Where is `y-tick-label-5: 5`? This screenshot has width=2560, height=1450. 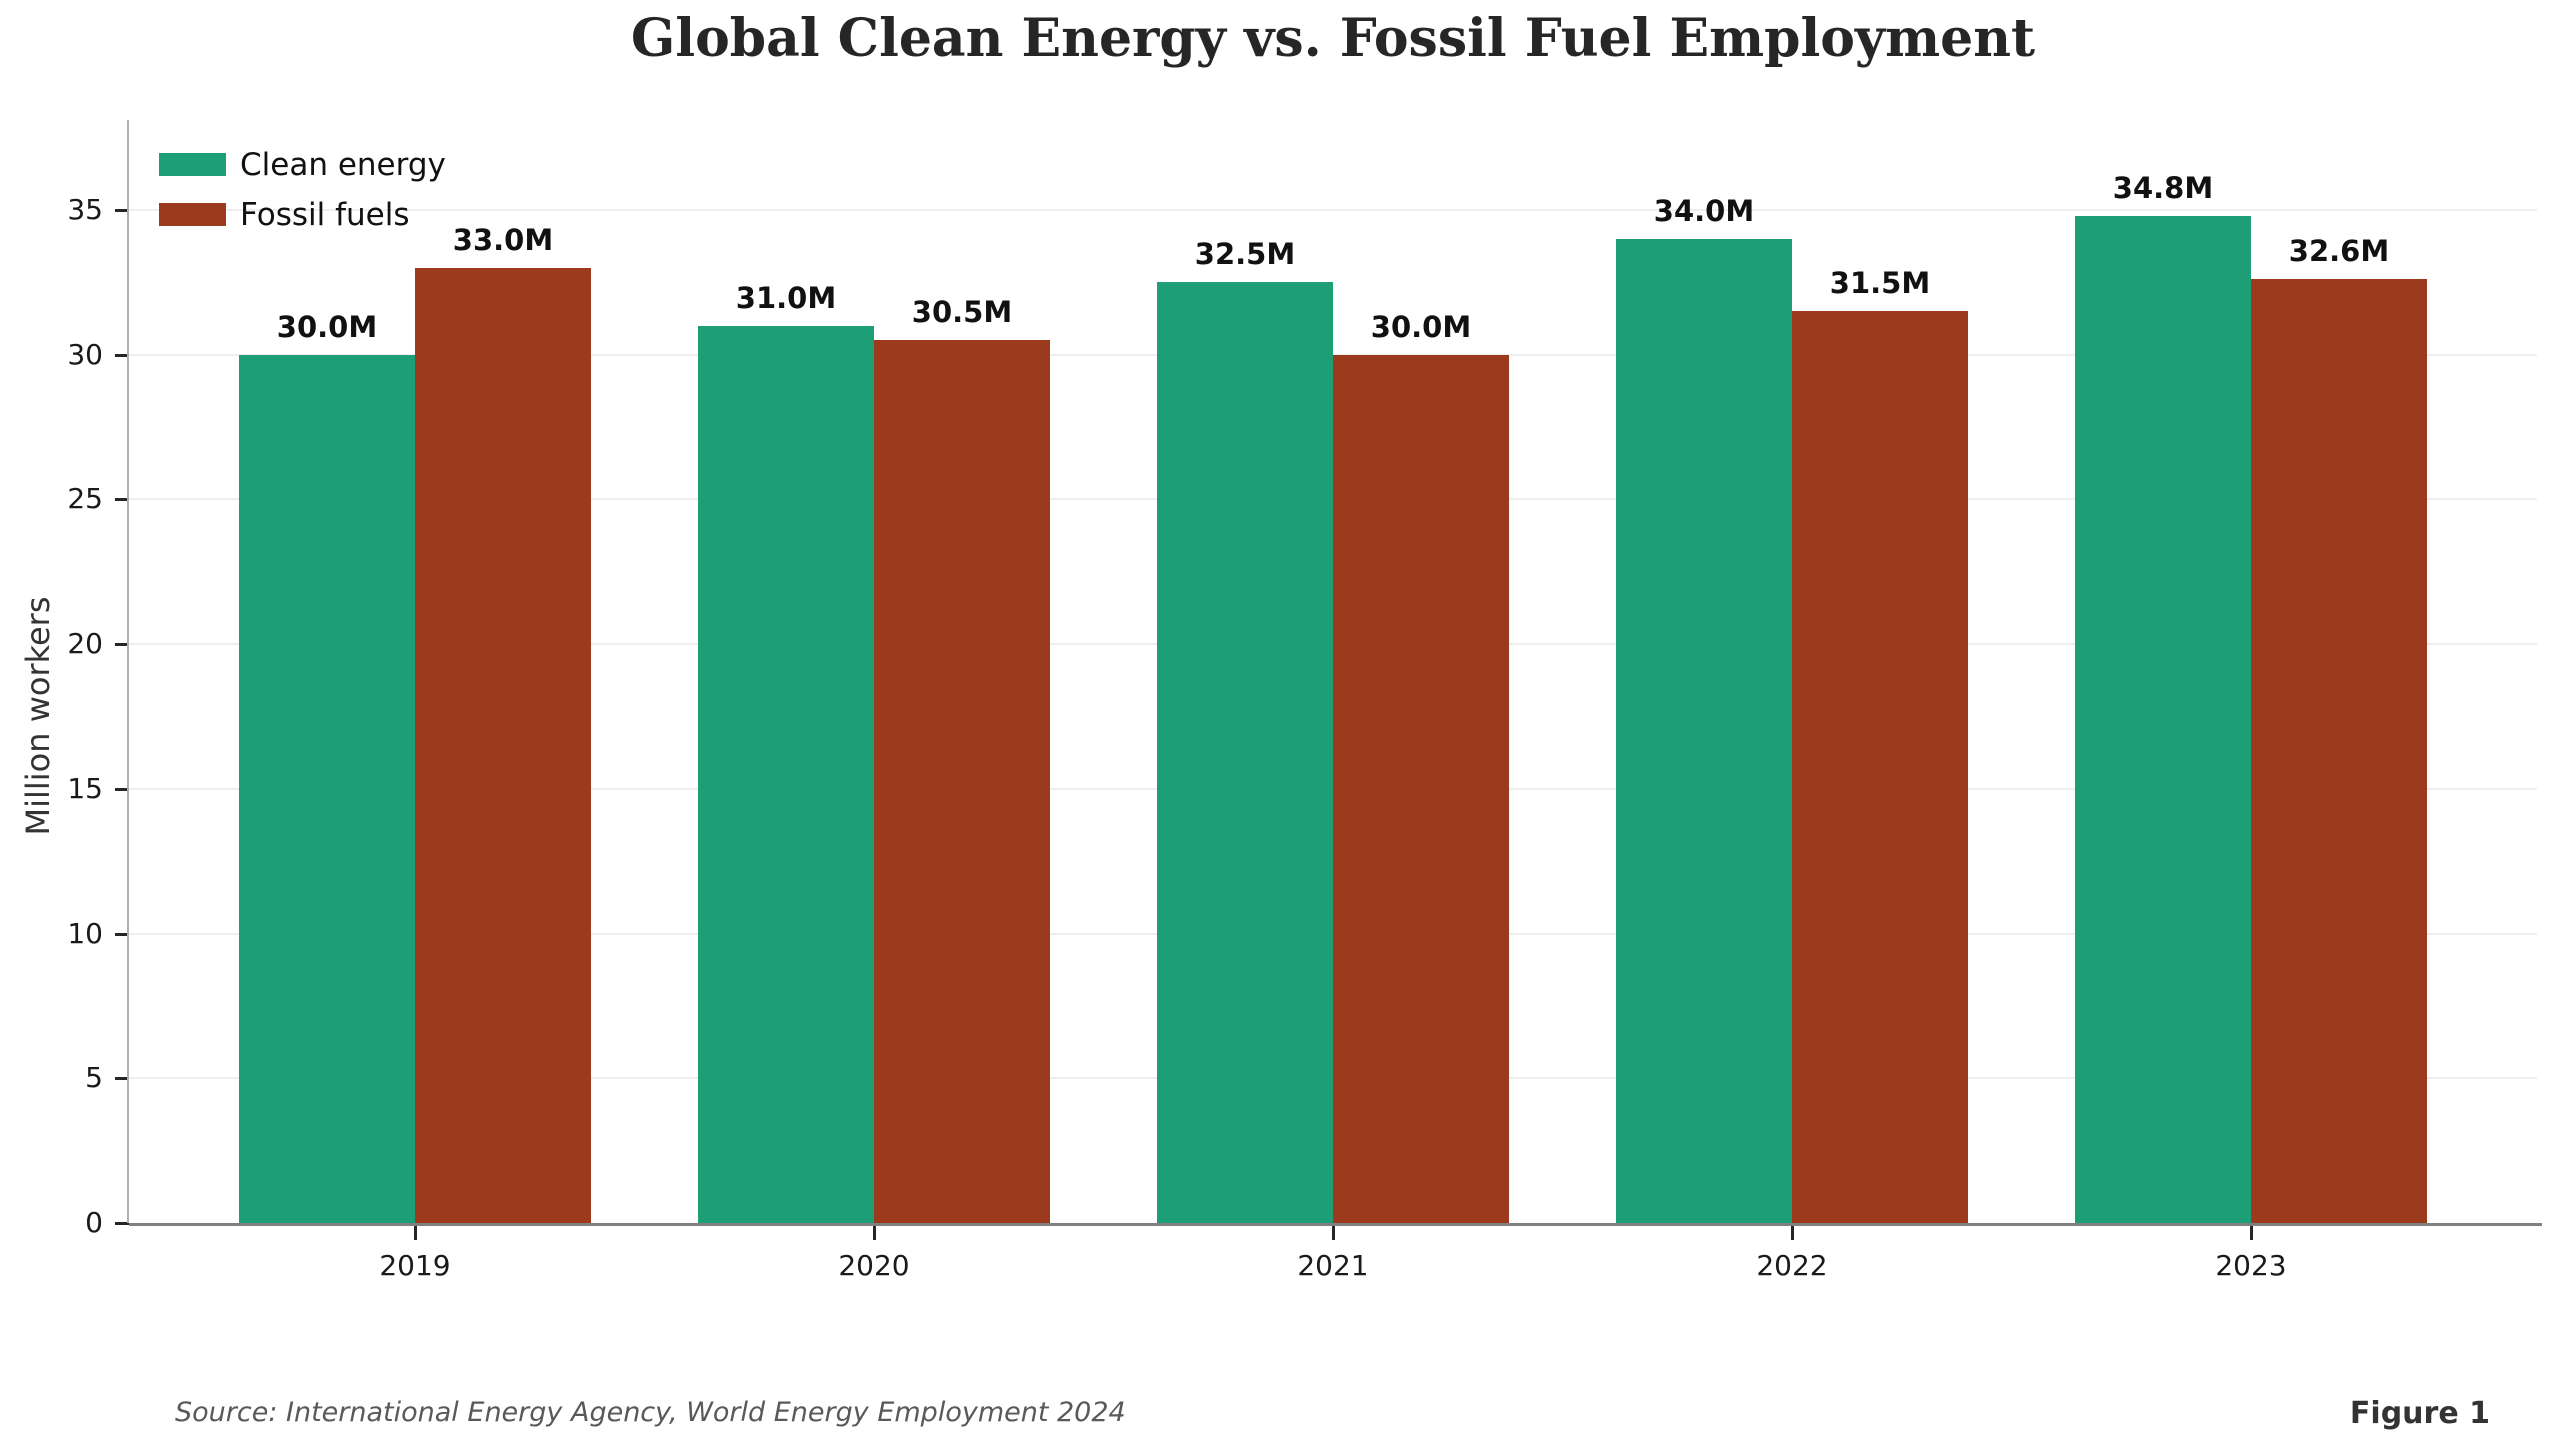
y-tick-label-5: 5 is located at coordinates (94, 1078).